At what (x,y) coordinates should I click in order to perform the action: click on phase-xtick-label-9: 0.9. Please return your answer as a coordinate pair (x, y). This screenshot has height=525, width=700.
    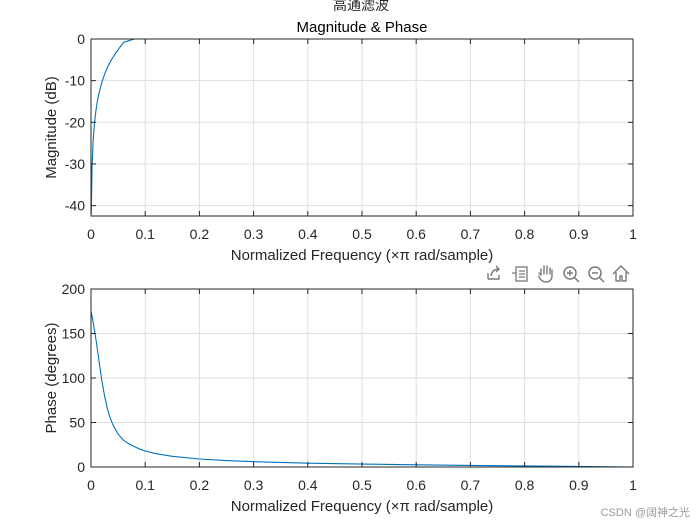
    Looking at the image, I should click on (579, 485).